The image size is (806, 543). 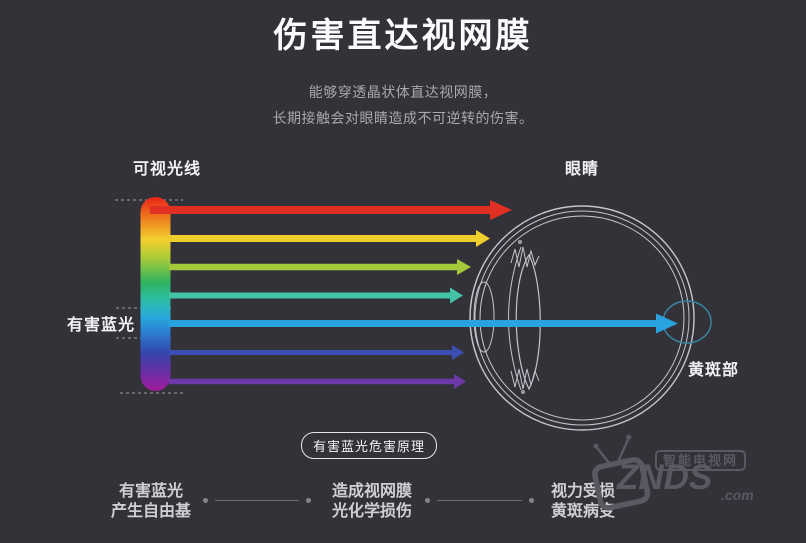 I want to click on guide-dashed-lines, so click(x=149, y=296).